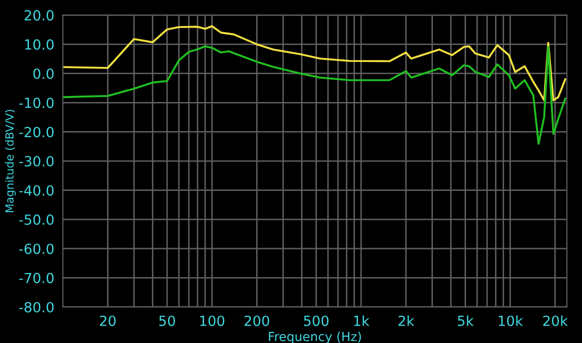 Image resolution: width=582 pixels, height=343 pixels. What do you see at coordinates (39, 44) in the screenshot?
I see `y-tick-label: 10.0` at bounding box center [39, 44].